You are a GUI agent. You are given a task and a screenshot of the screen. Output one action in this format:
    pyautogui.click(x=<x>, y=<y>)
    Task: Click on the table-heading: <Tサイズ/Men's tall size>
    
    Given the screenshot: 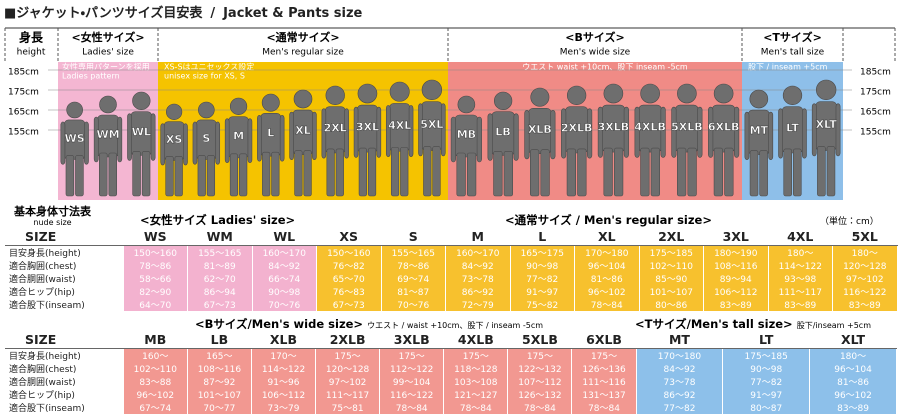 What is the action you would take?
    pyautogui.click(x=714, y=324)
    